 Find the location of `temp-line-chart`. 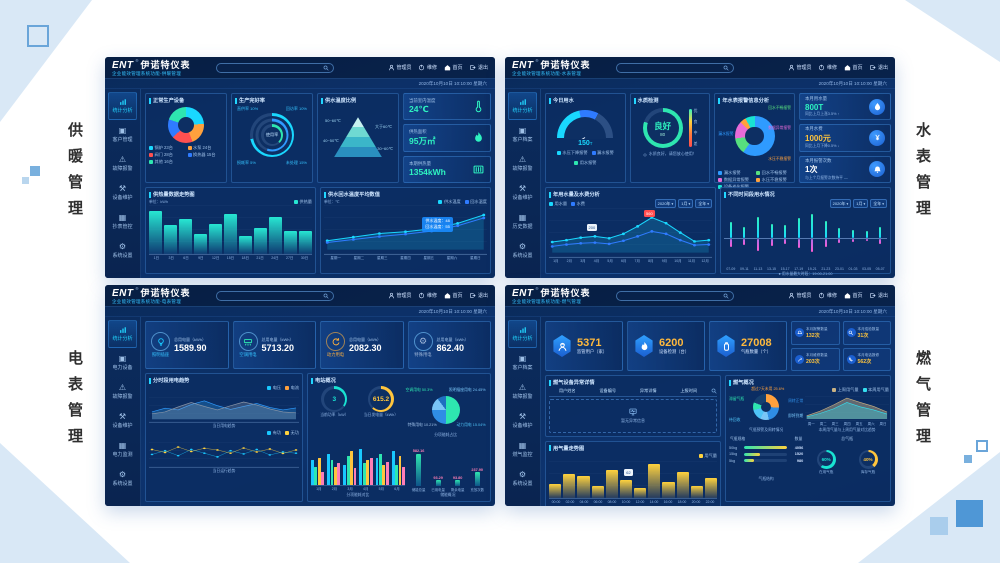

temp-line-chart is located at coordinates (405, 230).